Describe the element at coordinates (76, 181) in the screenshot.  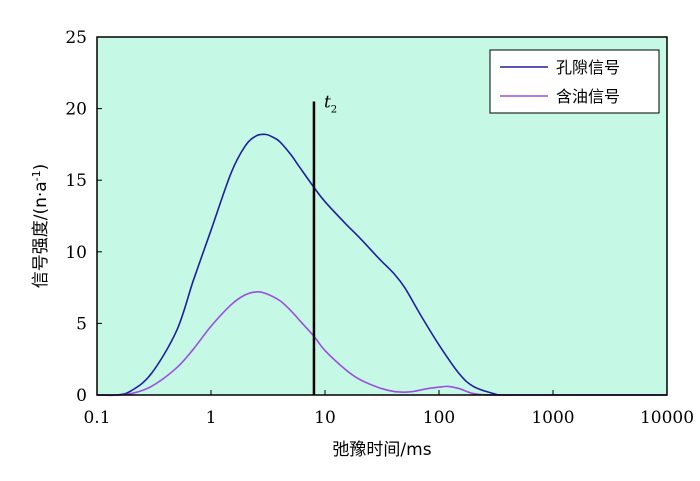
I see `y-tick-label: 15` at that location.